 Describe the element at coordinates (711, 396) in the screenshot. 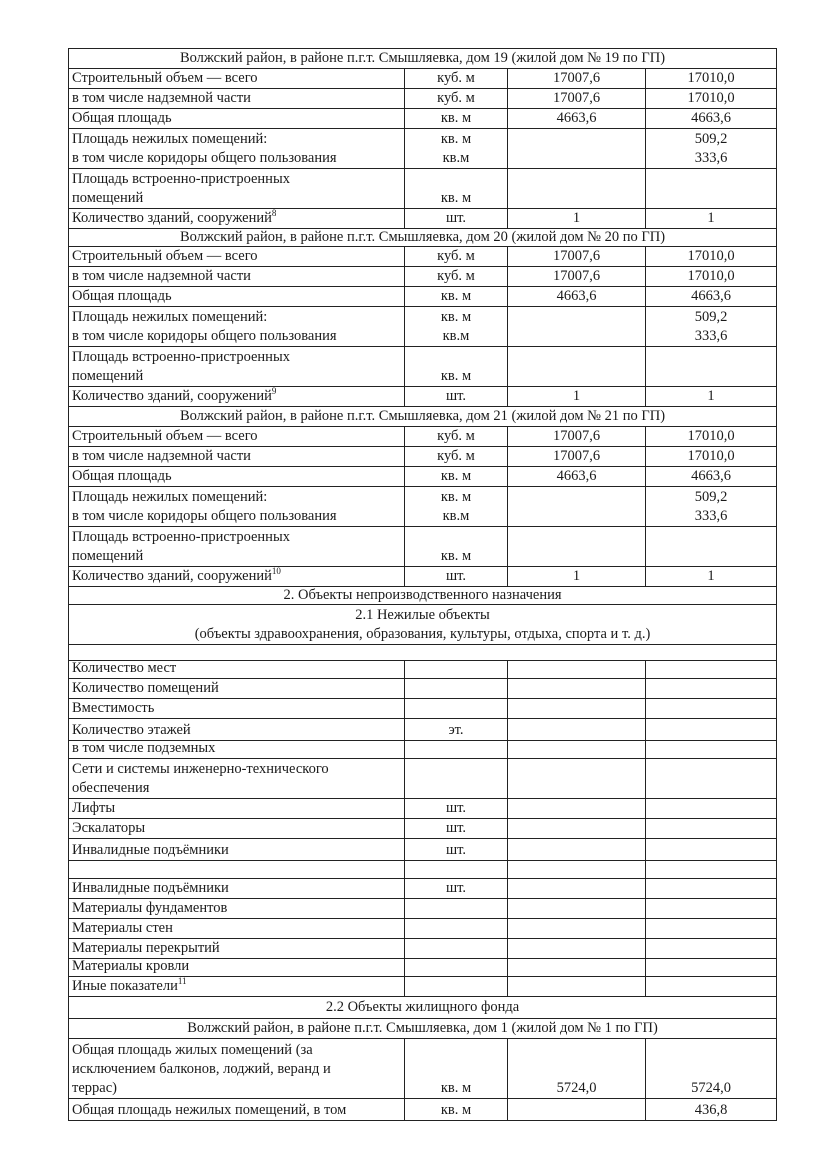

I see `actual-value-cell: 1` at that location.